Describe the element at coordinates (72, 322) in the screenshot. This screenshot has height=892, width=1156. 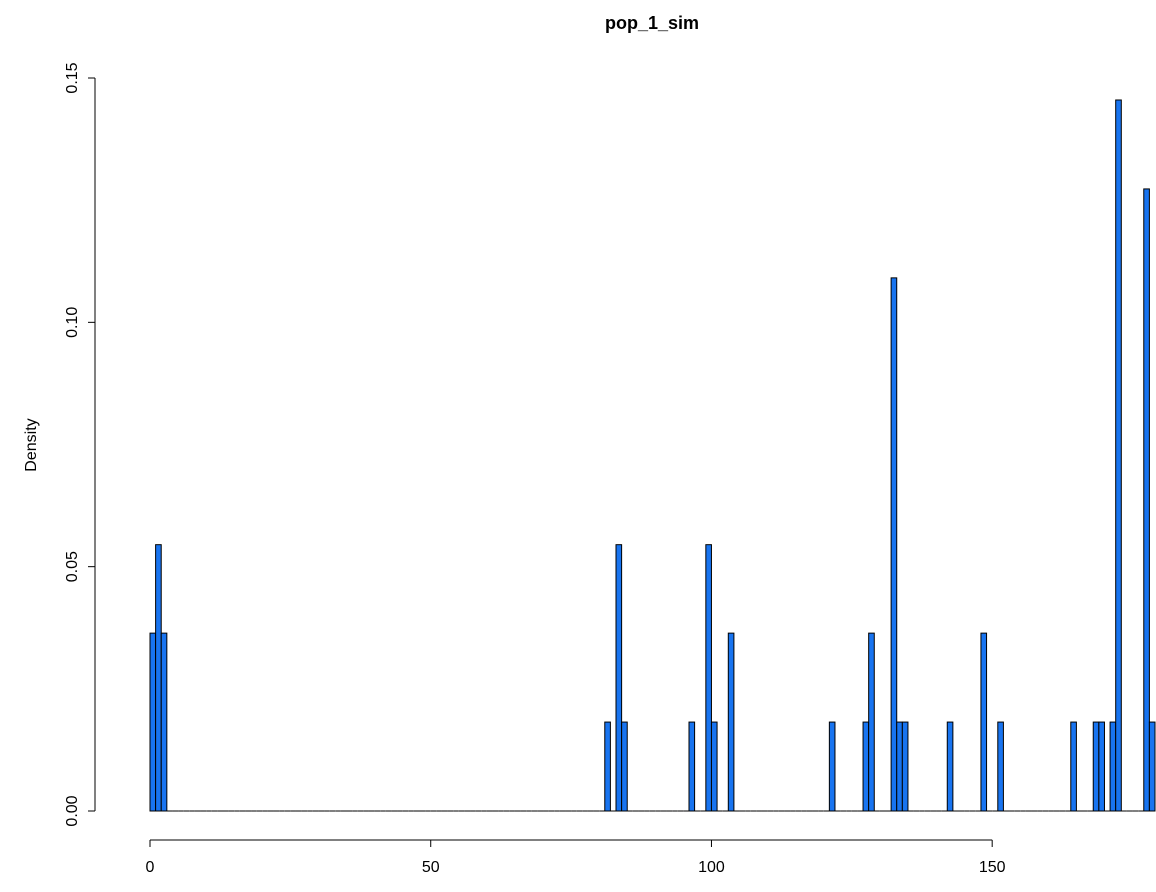
I see `y-tick-label: 0.10` at that location.